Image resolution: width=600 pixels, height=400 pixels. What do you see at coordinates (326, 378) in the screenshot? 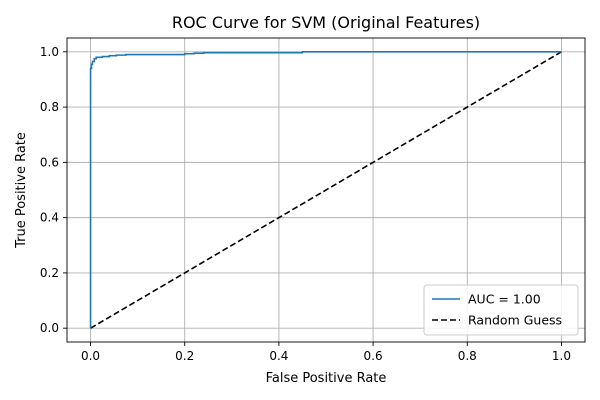
I see `x-axis-label: False Positive Rate` at bounding box center [326, 378].